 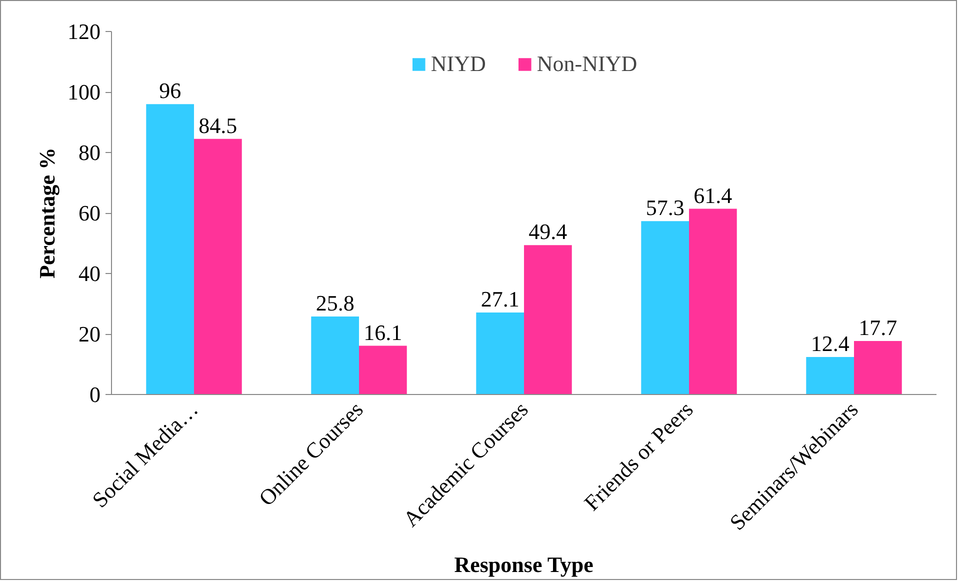 I want to click on data-label: 84.5, so click(x=218, y=125).